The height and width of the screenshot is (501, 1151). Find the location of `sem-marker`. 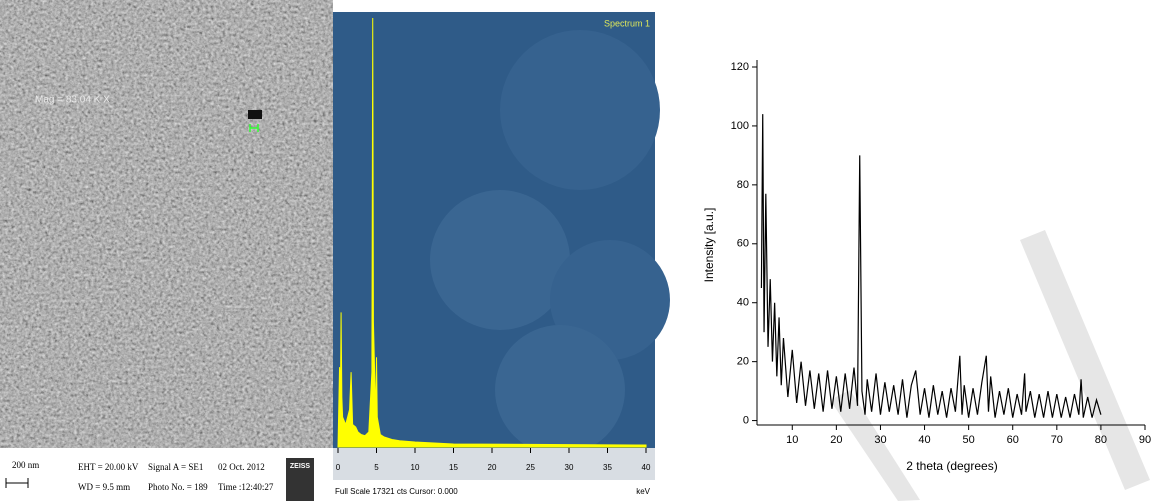

sem-marker is located at coordinates (255, 114).